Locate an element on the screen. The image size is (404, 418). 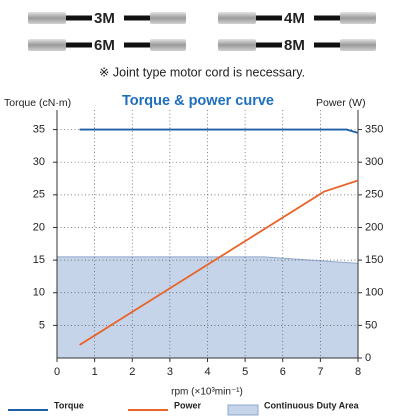
legend-label: Continuous Duty Area is located at coordinates (312, 405).